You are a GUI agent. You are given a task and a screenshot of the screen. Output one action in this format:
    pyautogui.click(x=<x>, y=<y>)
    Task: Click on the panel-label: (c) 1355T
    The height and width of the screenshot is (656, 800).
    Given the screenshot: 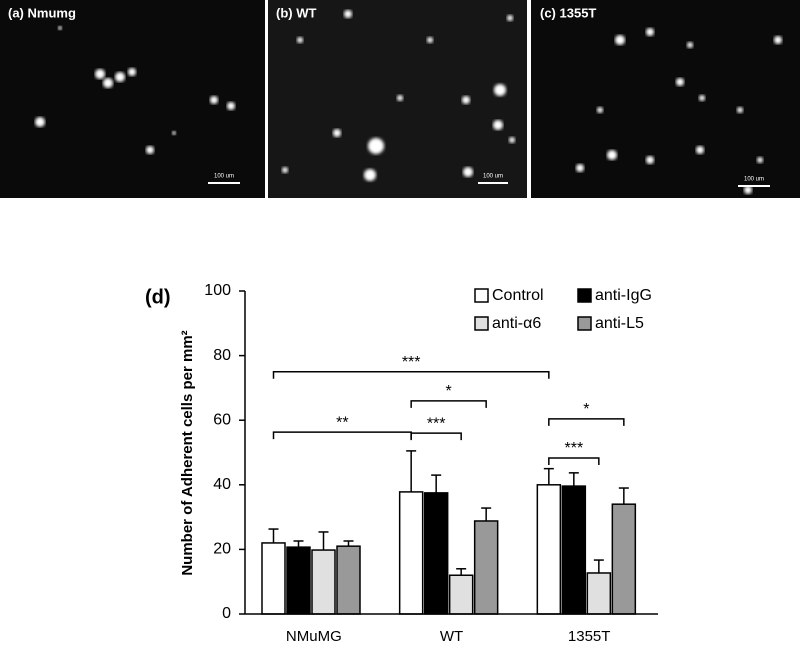 What is the action you would take?
    pyautogui.click(x=568, y=12)
    